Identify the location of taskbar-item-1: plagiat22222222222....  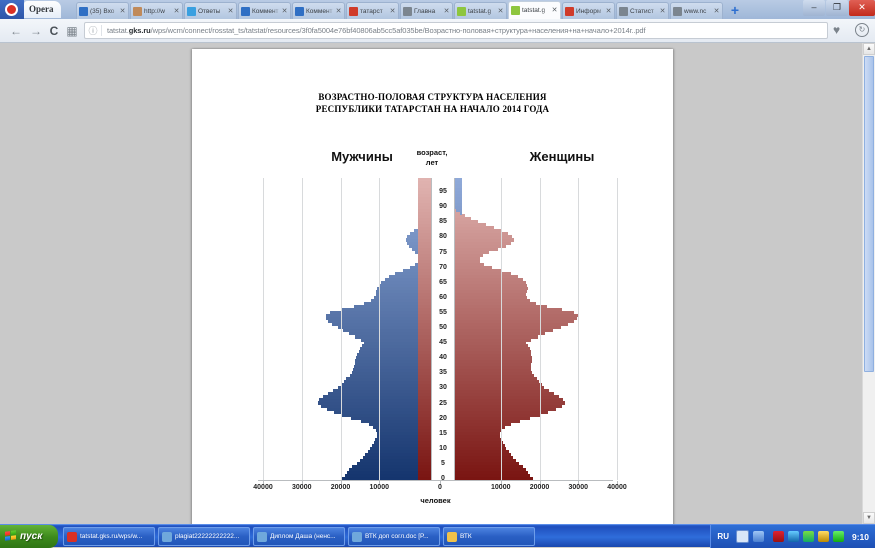
(204, 536).